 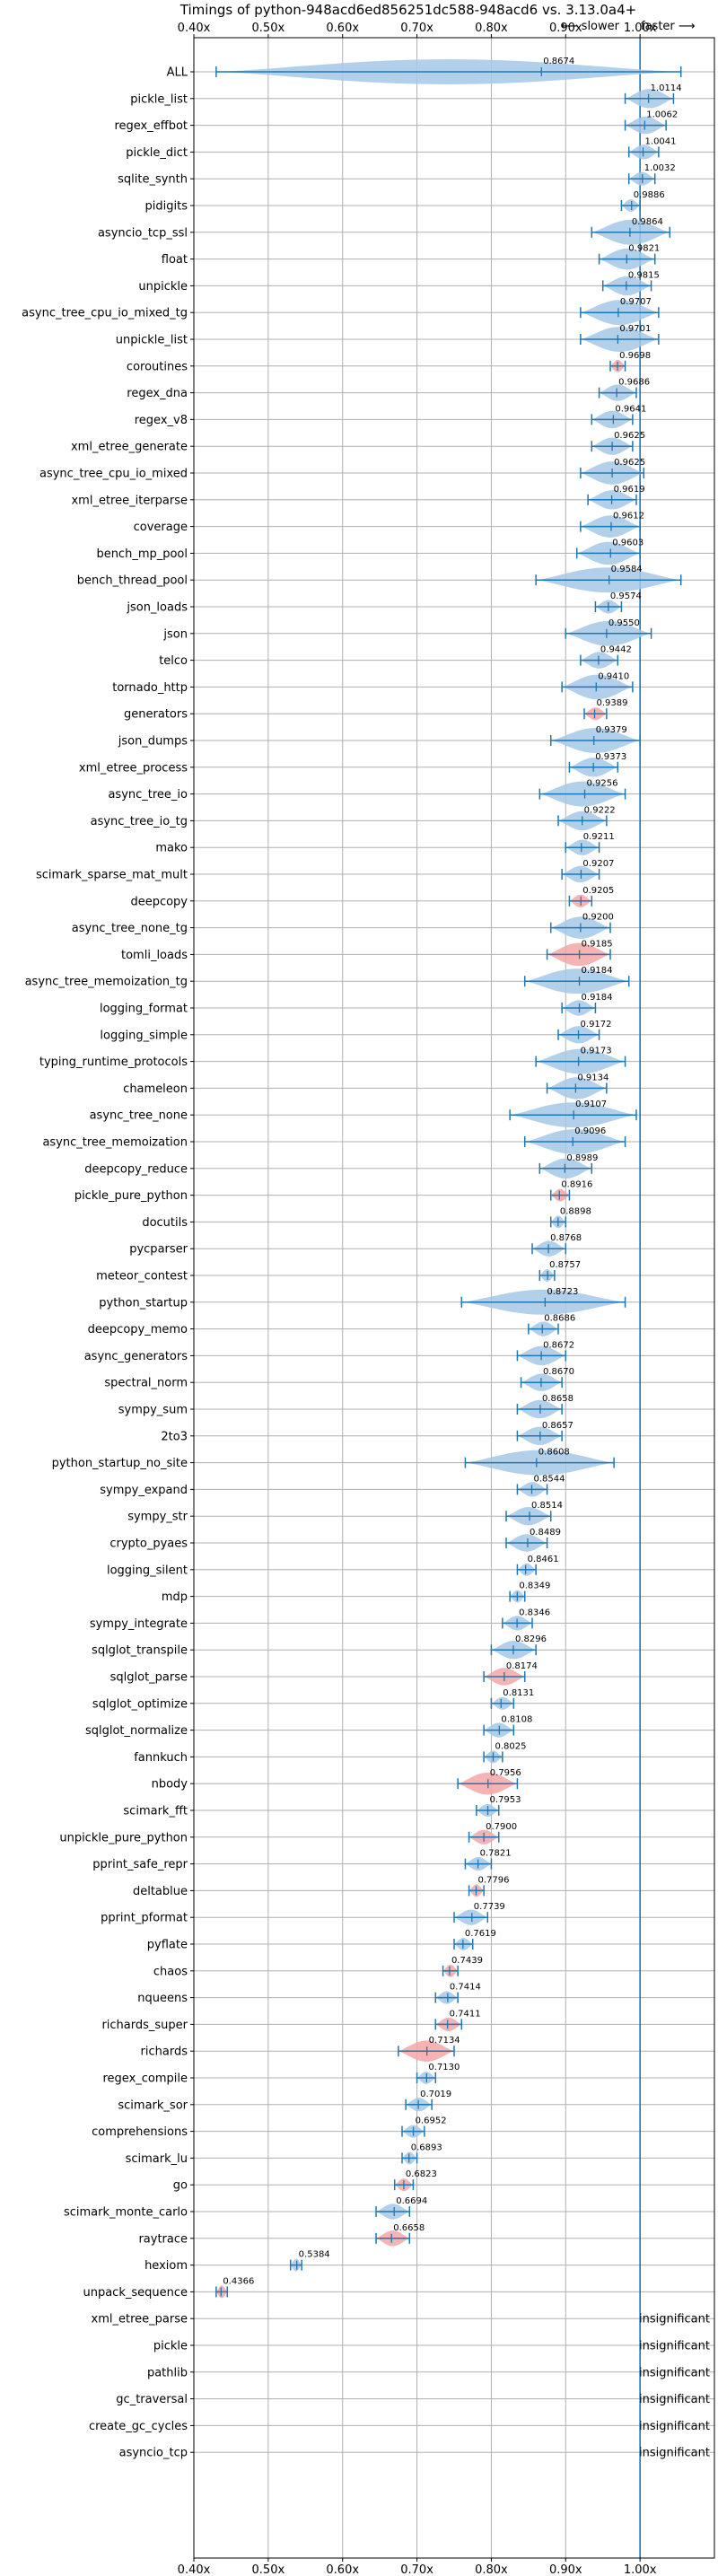 What do you see at coordinates (640, 28) in the screenshot?
I see `x-tick-label-top: 1.00x` at bounding box center [640, 28].